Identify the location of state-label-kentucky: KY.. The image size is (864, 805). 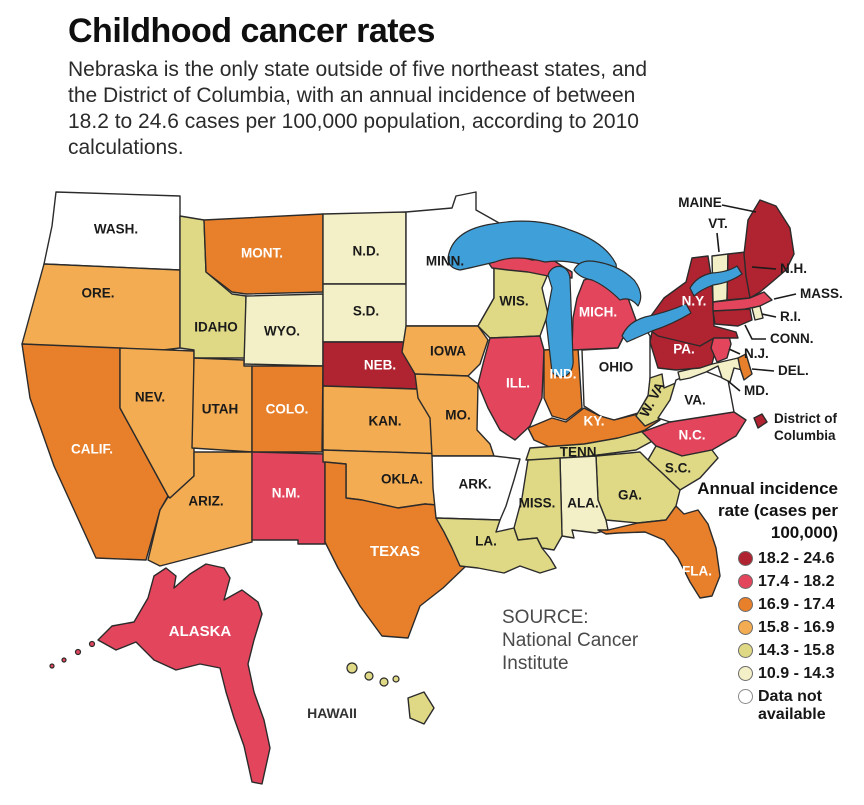
(593, 421).